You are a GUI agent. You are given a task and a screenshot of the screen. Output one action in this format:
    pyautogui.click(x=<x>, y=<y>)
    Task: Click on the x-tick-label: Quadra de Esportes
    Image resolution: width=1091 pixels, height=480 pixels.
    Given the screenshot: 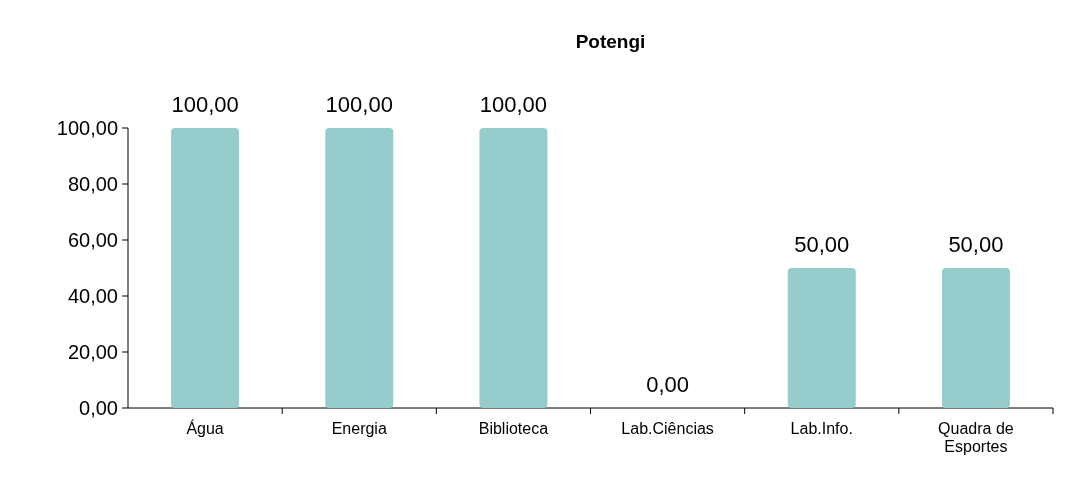 What is the action you would take?
    pyautogui.click(x=976, y=437)
    